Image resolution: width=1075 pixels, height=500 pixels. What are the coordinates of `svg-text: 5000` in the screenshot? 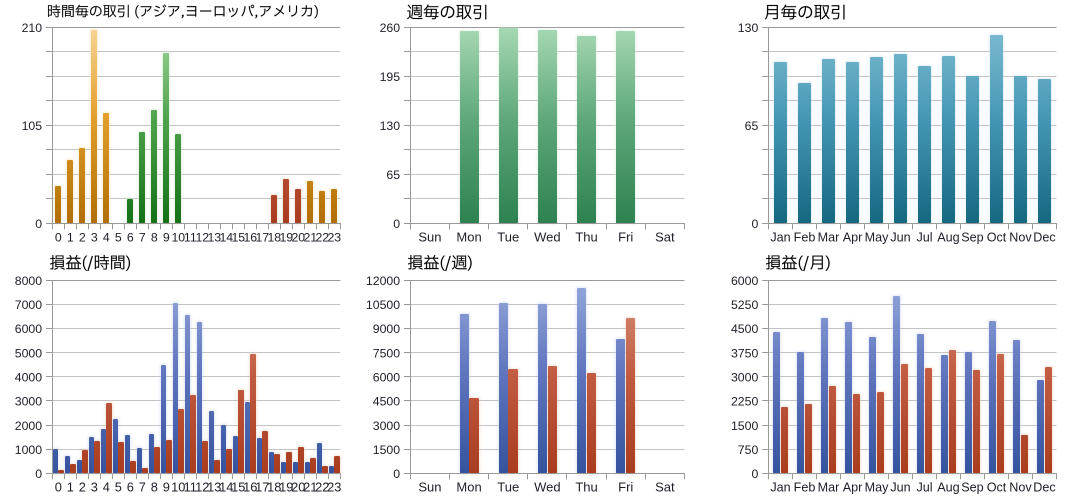 It's located at (29, 353).